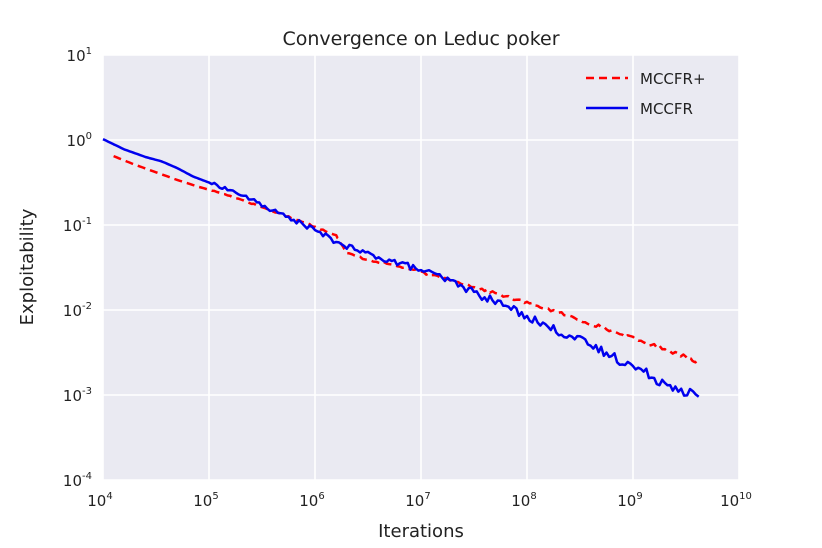 This screenshot has width=822, height=548. What do you see at coordinates (79, 140) in the screenshot?
I see `y-tick-label: 10⁰` at bounding box center [79, 140].